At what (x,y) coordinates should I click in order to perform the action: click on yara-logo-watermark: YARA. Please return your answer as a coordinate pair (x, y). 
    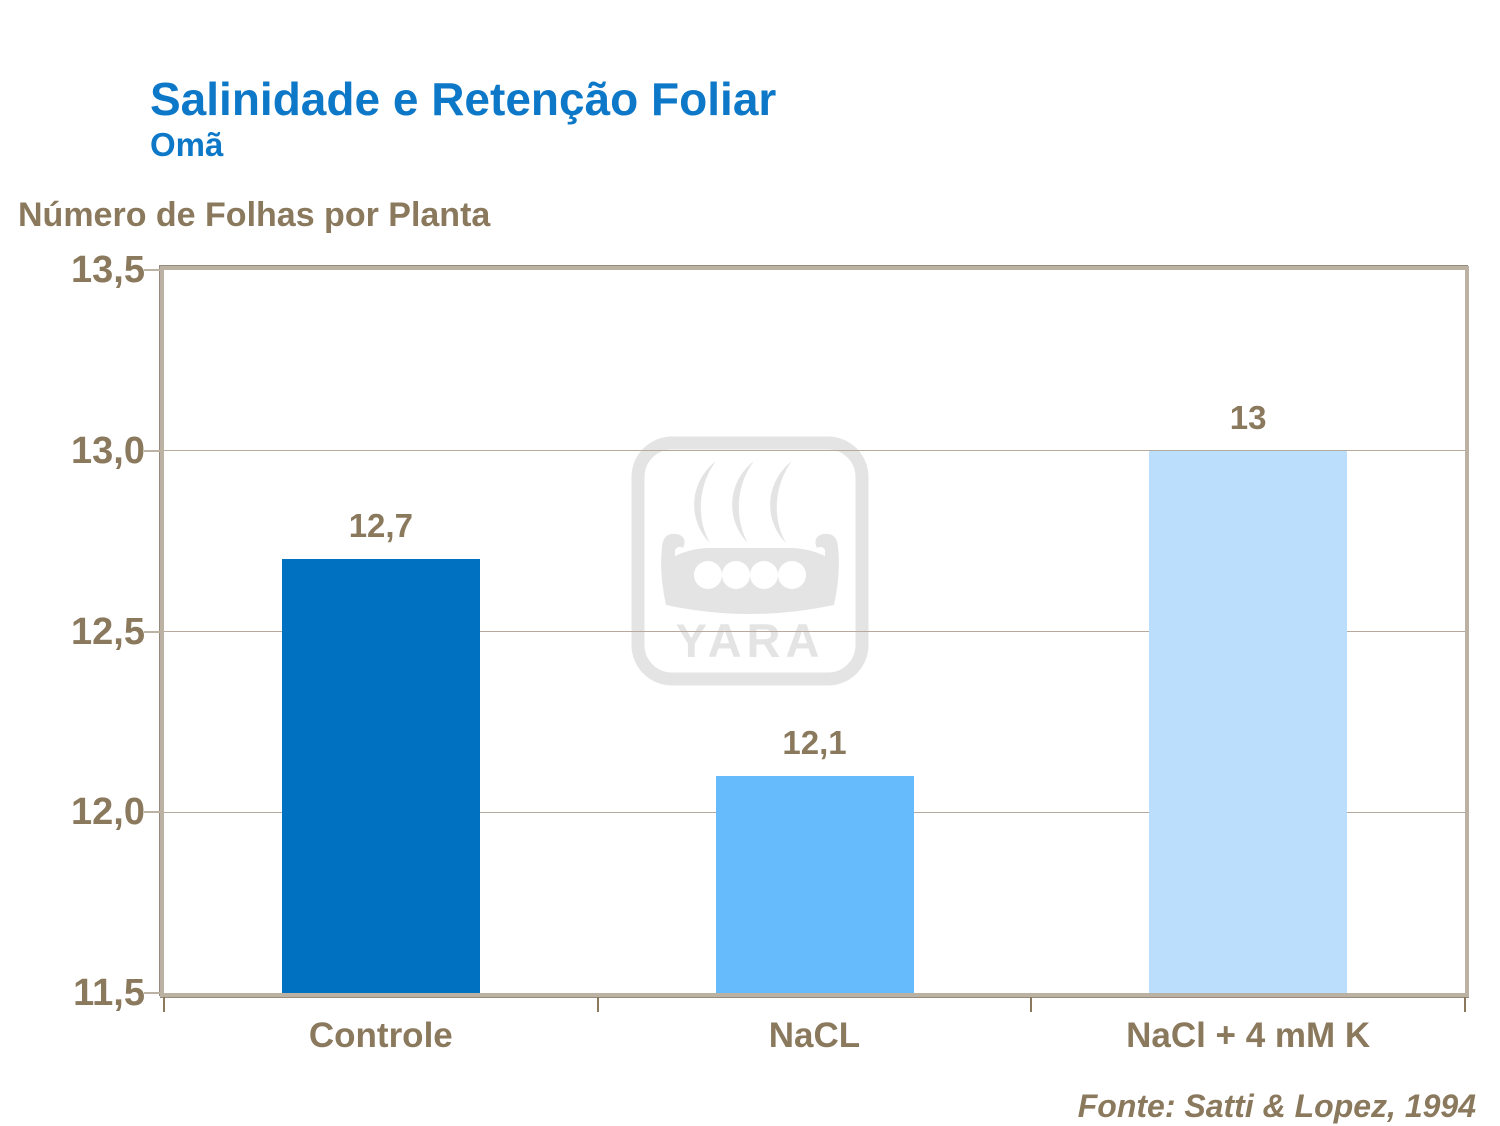
    Looking at the image, I should click on (750, 561).